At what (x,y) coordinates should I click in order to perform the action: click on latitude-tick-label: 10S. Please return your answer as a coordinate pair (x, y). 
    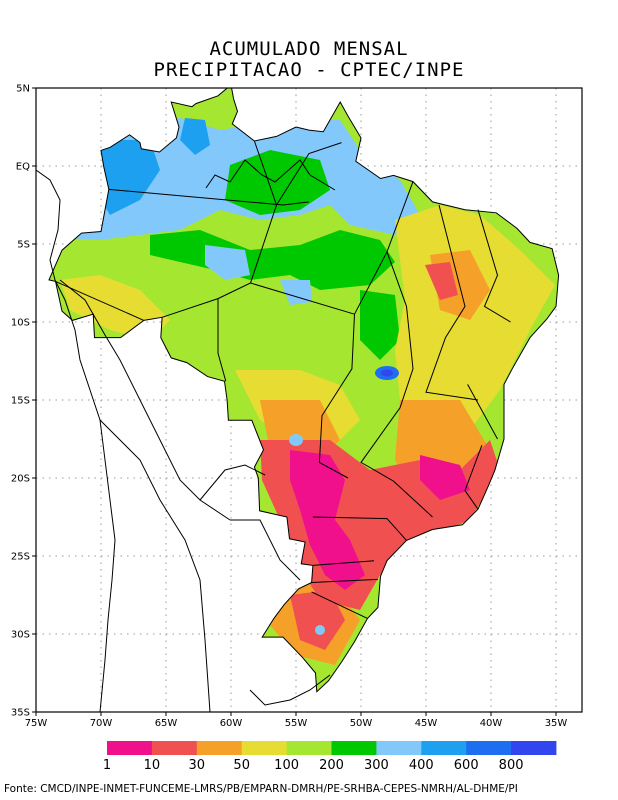
    Looking at the image, I should click on (20, 323).